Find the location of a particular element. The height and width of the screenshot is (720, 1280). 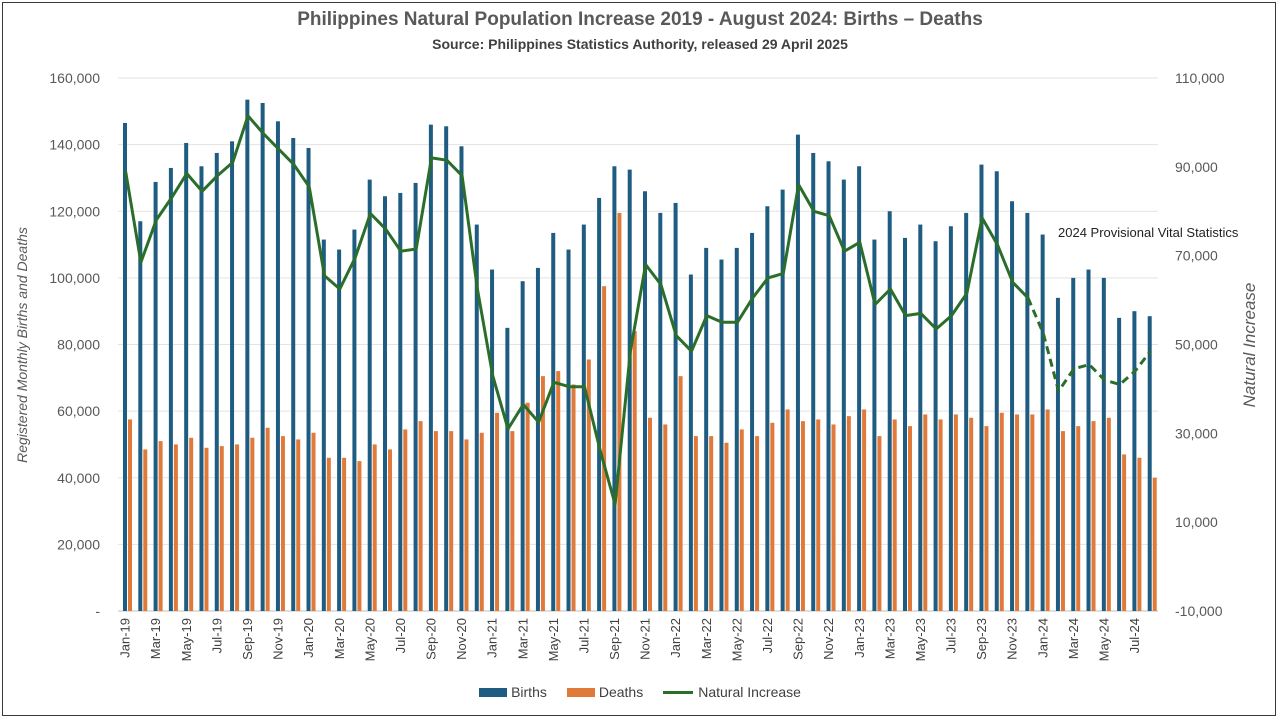

legend-label-natural-increase: Natural Increase is located at coordinates (749, 692).